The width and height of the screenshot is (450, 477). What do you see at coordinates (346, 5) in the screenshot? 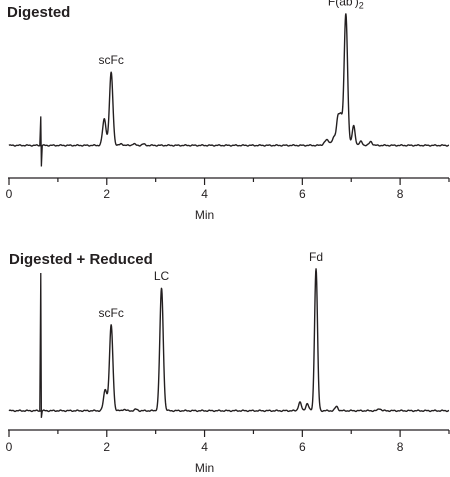
I see `peak-label: F(ab′)2` at bounding box center [346, 5].